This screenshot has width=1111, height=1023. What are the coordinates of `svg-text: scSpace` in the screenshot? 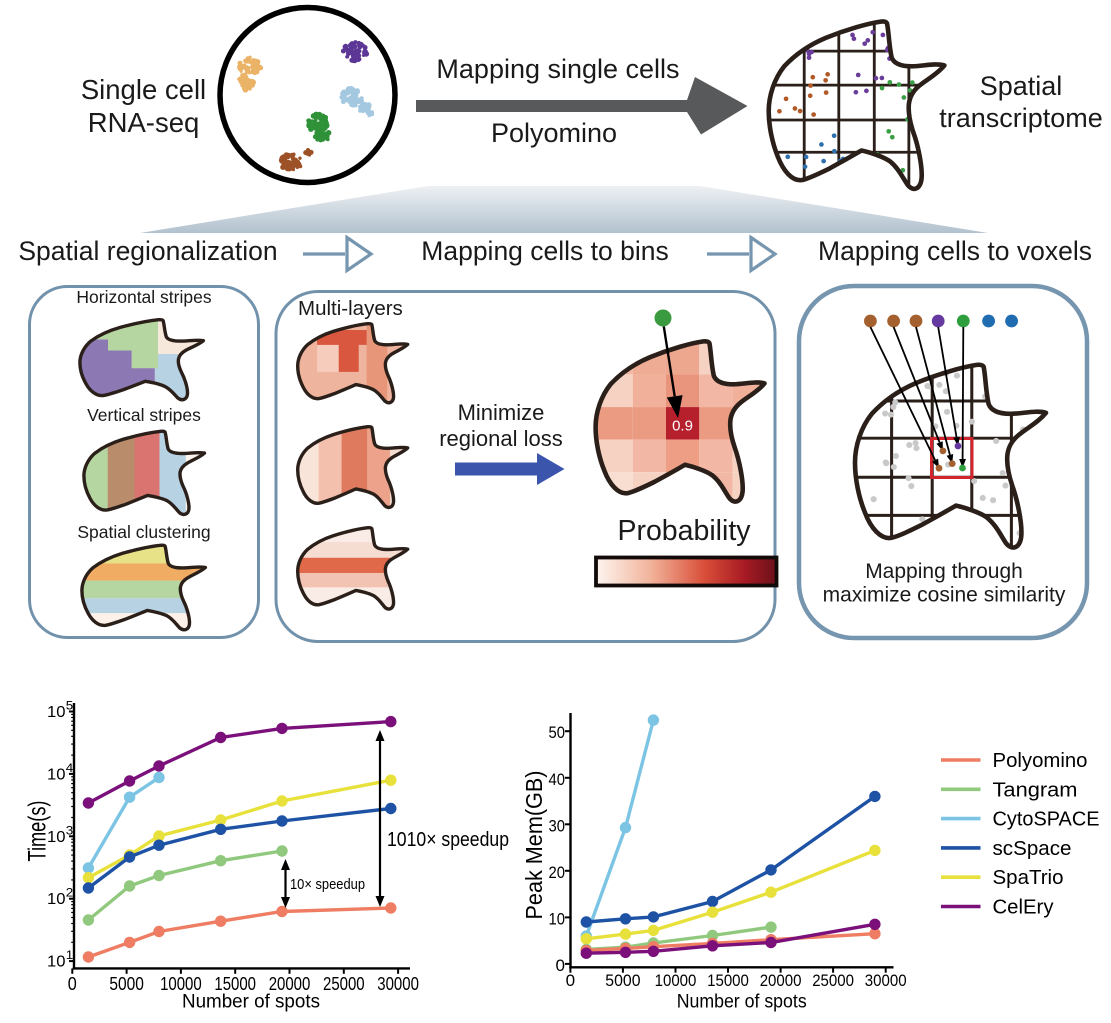 It's located at (1032, 848).